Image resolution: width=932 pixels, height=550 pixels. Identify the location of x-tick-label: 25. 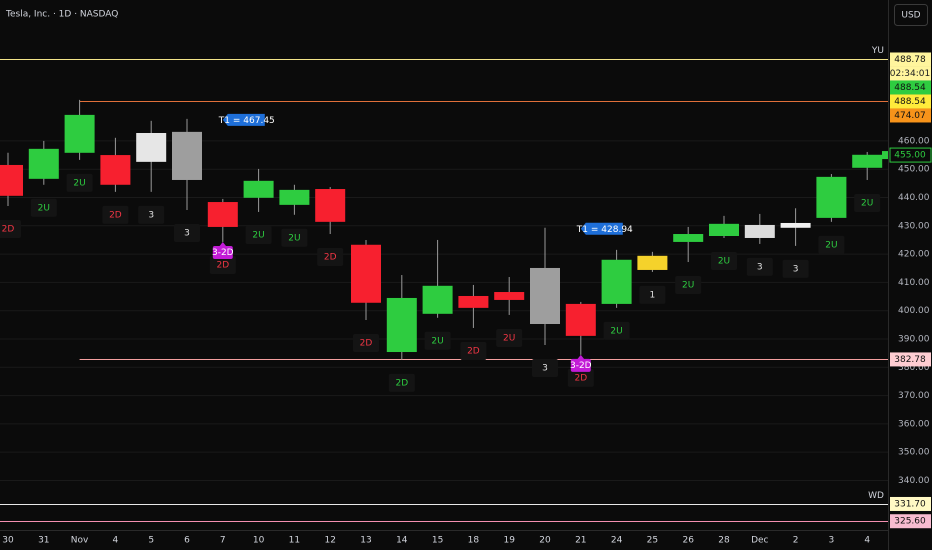
(652, 541).